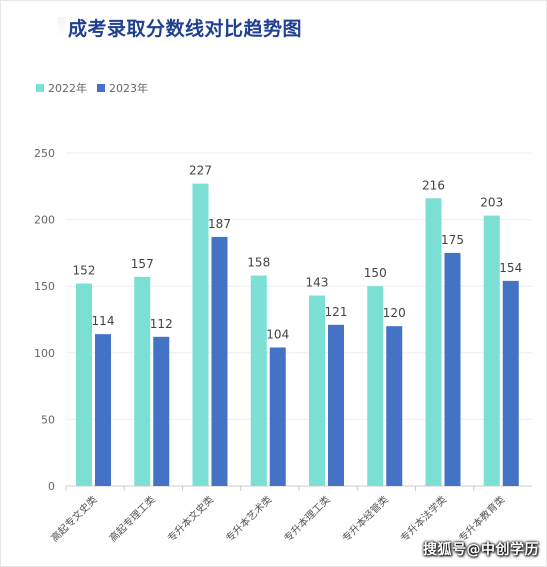 The height and width of the screenshot is (567, 547). What do you see at coordinates (132, 519) in the screenshot?
I see `x-tick-label: 高起专理工类` at bounding box center [132, 519].